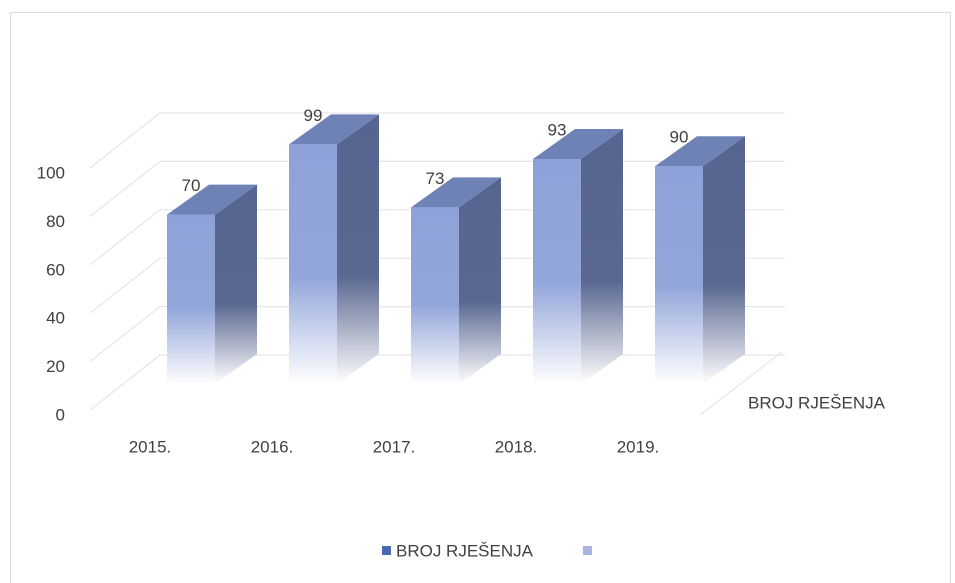 The width and height of the screenshot is (955, 583). I want to click on x-tick-label: 2016., so click(272, 446).